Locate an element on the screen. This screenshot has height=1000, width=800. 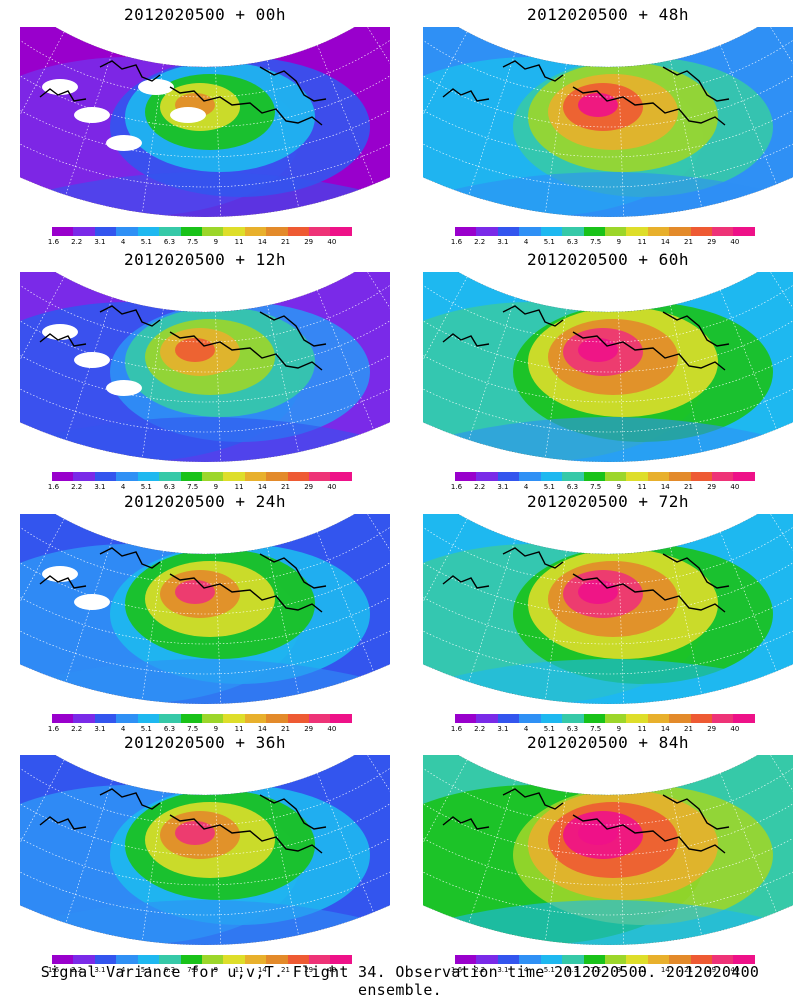
colorbar is located at coordinates (605, 476).